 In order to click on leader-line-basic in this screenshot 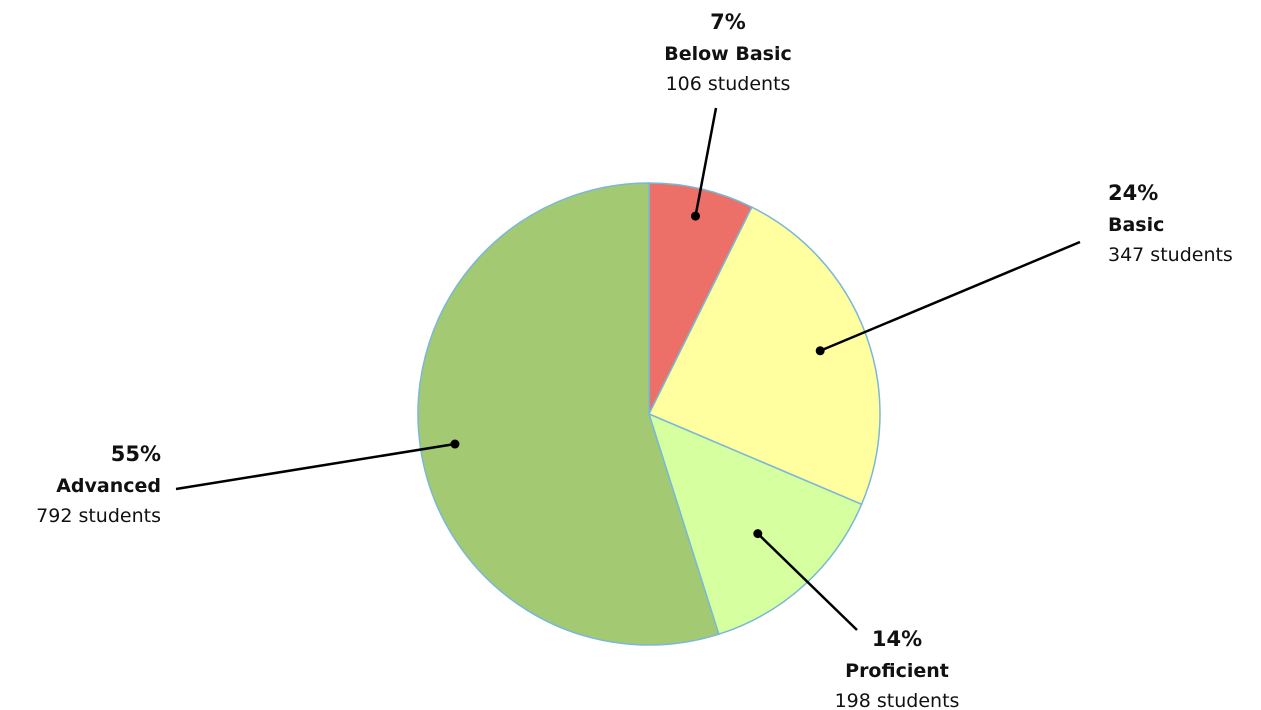, I will do `click(950, 296)`.